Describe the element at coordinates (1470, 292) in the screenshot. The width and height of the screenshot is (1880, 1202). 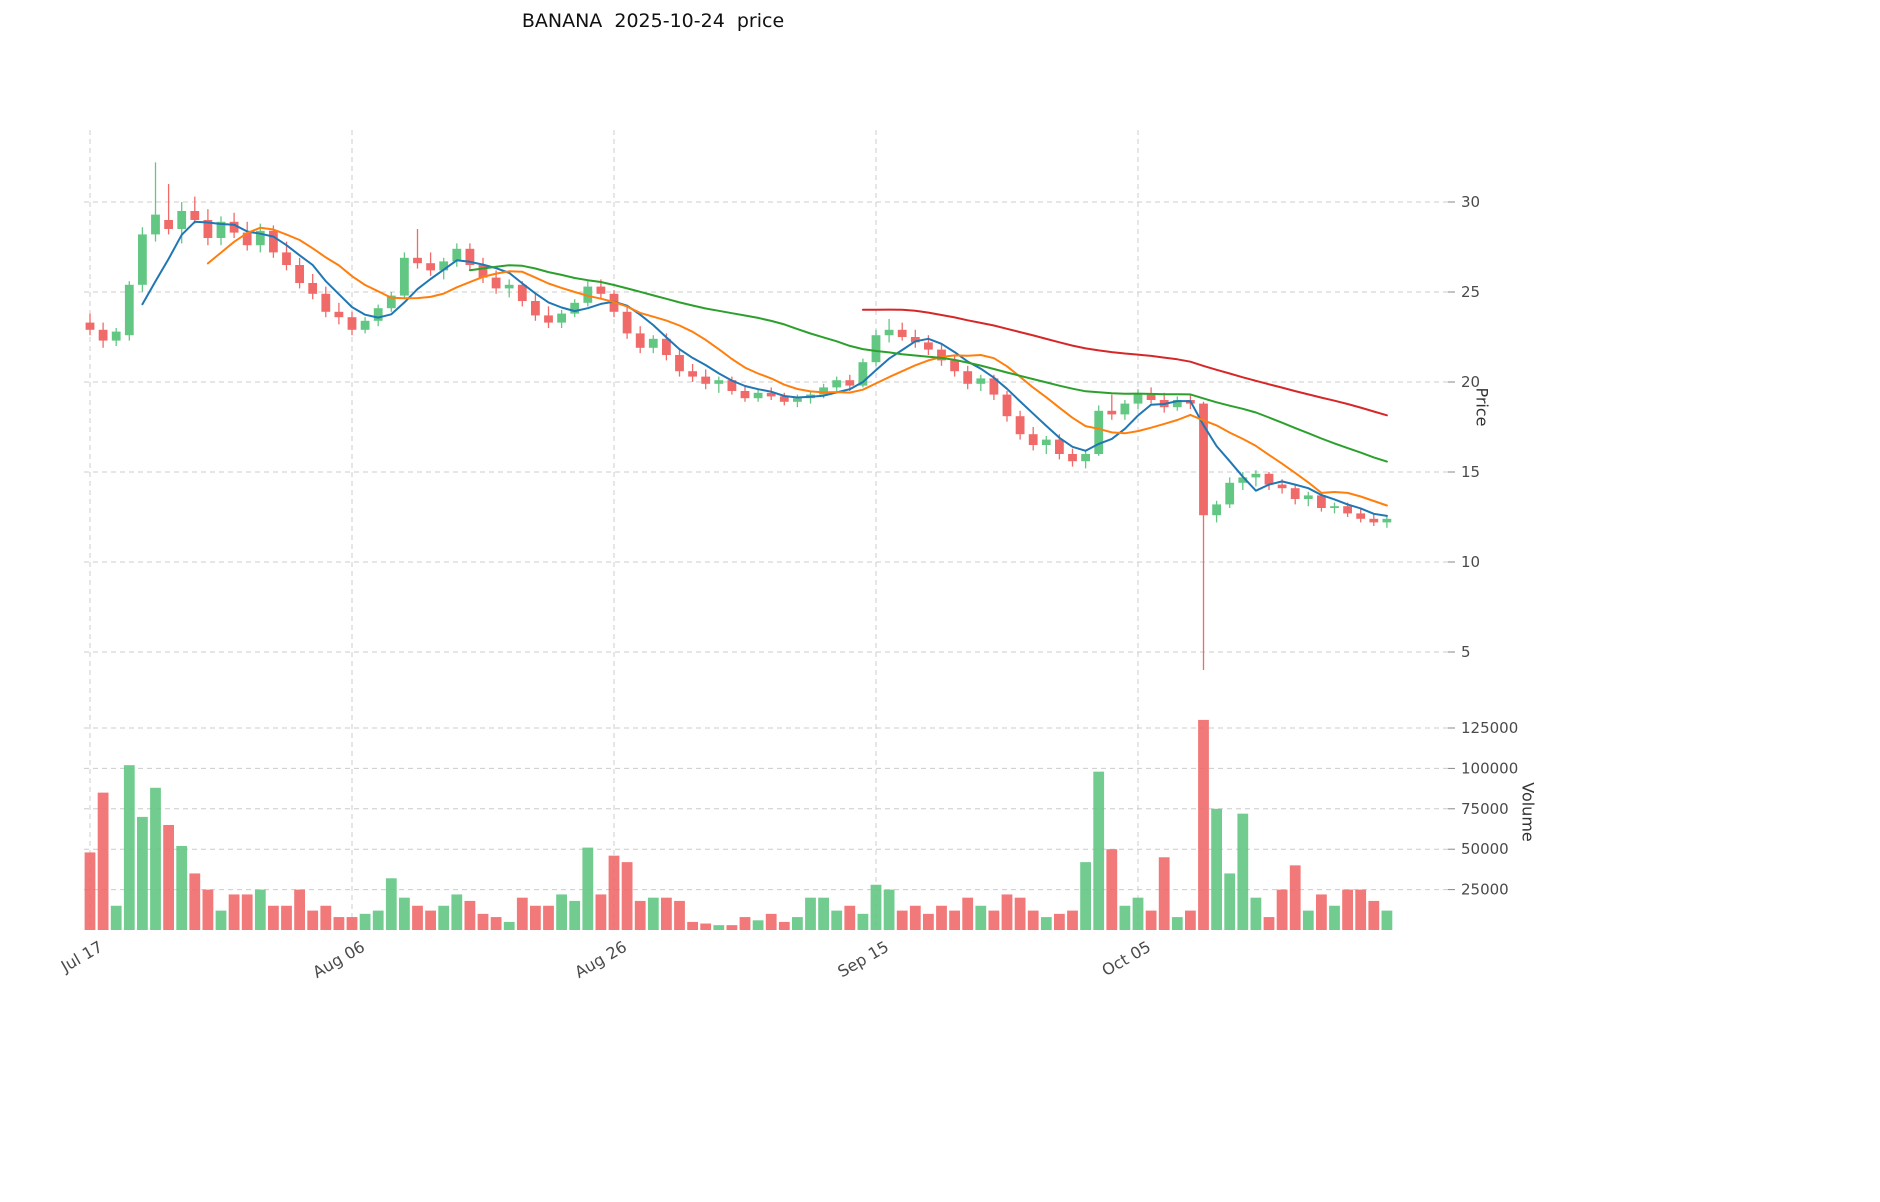
I see `price-tick-label: 25` at that location.